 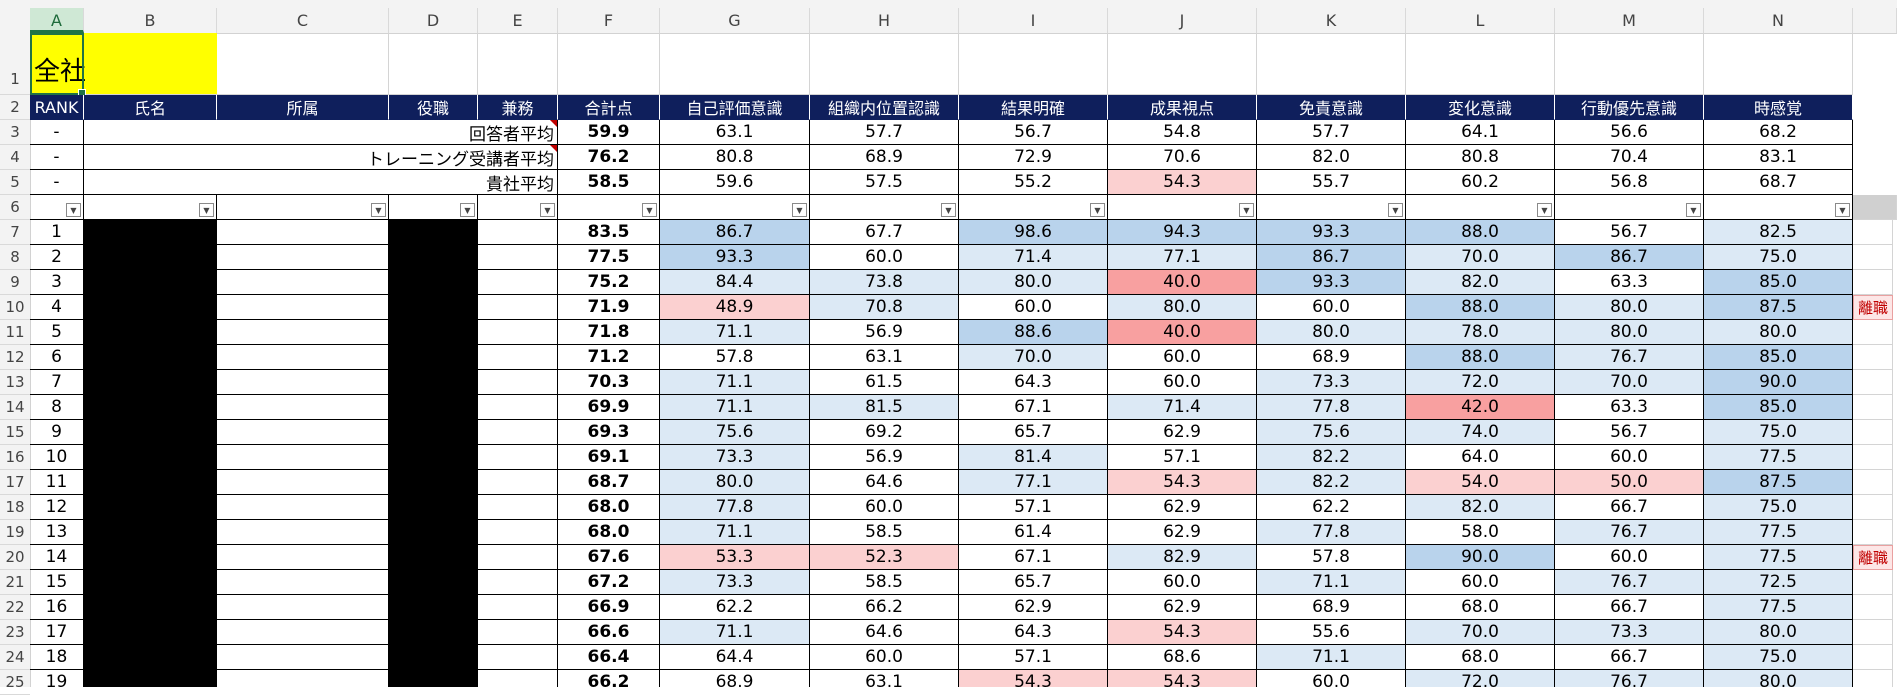 What do you see at coordinates (1033, 632) in the screenshot?
I see `score-cell: 64.3` at bounding box center [1033, 632].